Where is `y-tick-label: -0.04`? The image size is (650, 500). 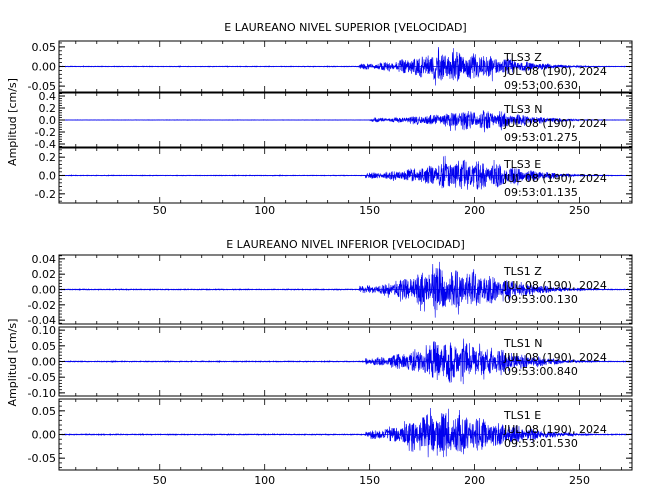 y-tick-label: -0.04 is located at coordinates (42, 320).